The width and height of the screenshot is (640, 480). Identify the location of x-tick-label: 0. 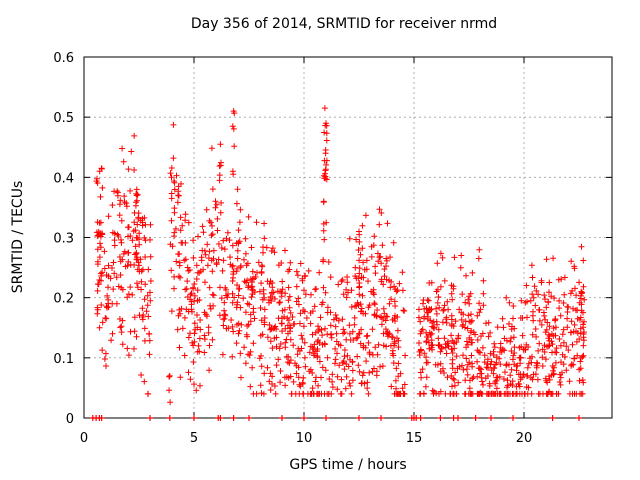
(84, 438).